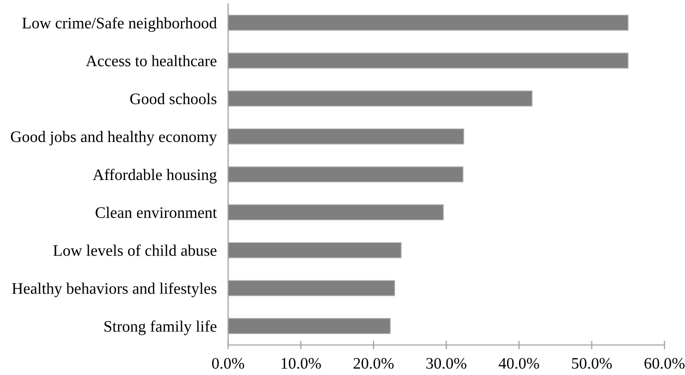 The width and height of the screenshot is (685, 375). Describe the element at coordinates (664, 363) in the screenshot. I see `x-tick-label: 60.0%` at that location.